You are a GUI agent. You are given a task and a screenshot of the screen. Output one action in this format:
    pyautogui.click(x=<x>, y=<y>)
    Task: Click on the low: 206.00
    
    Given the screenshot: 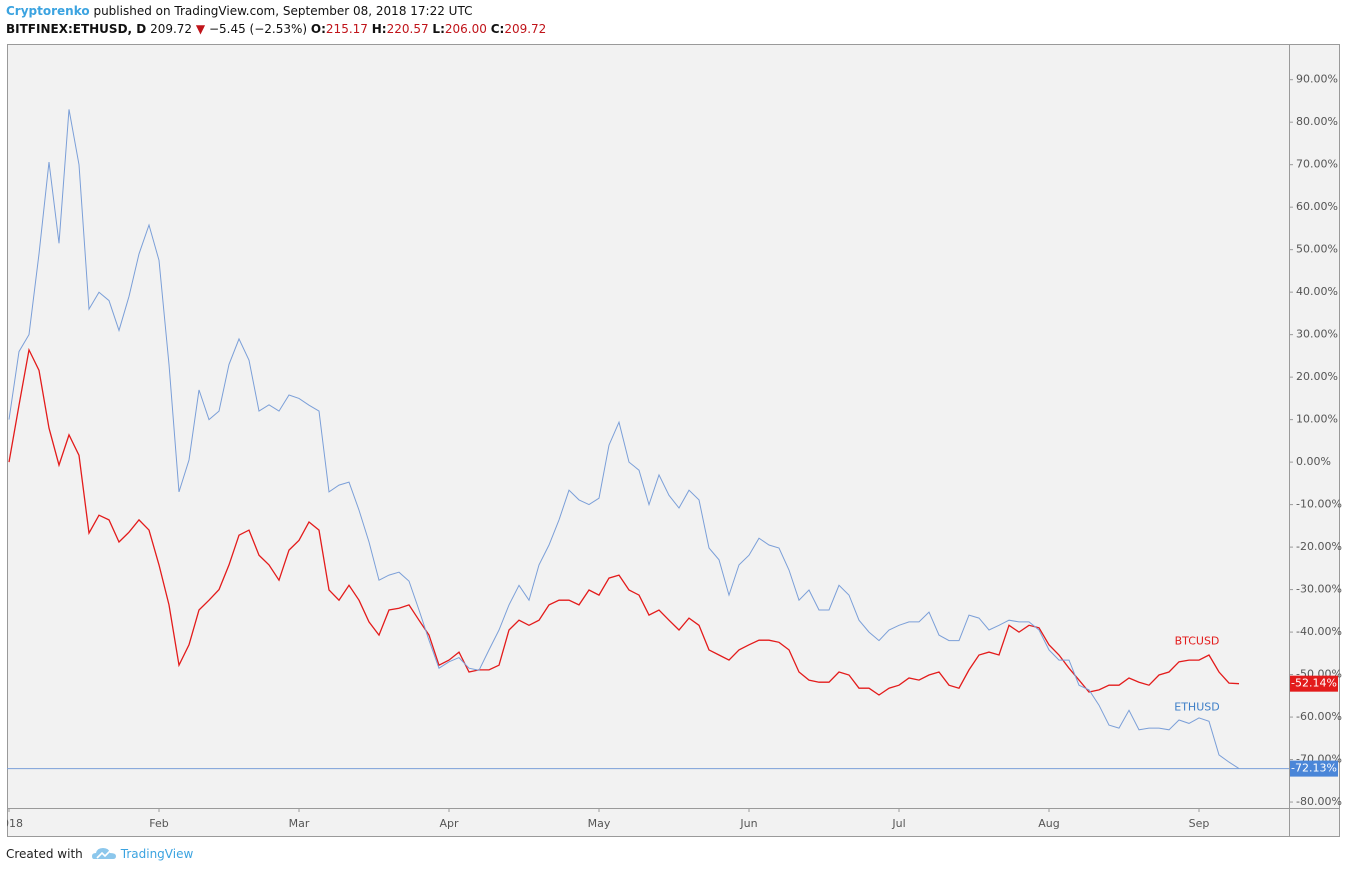 What is the action you would take?
    pyautogui.click(x=465, y=29)
    